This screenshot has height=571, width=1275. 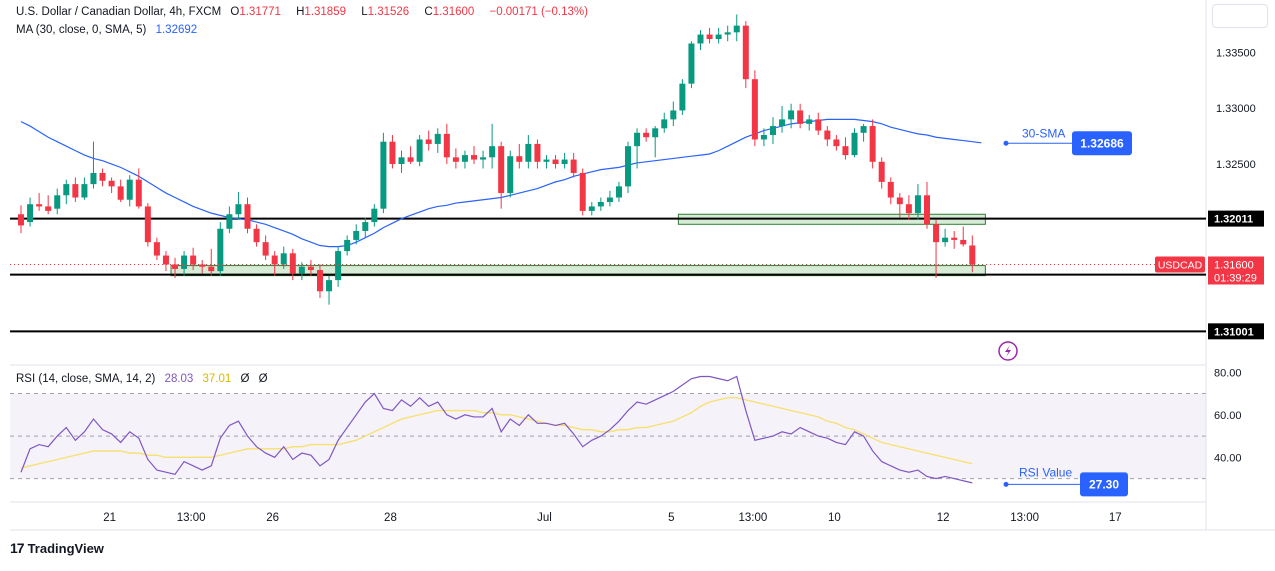 I want to click on rsi-tick-label: 60.00, so click(x=1228, y=416).